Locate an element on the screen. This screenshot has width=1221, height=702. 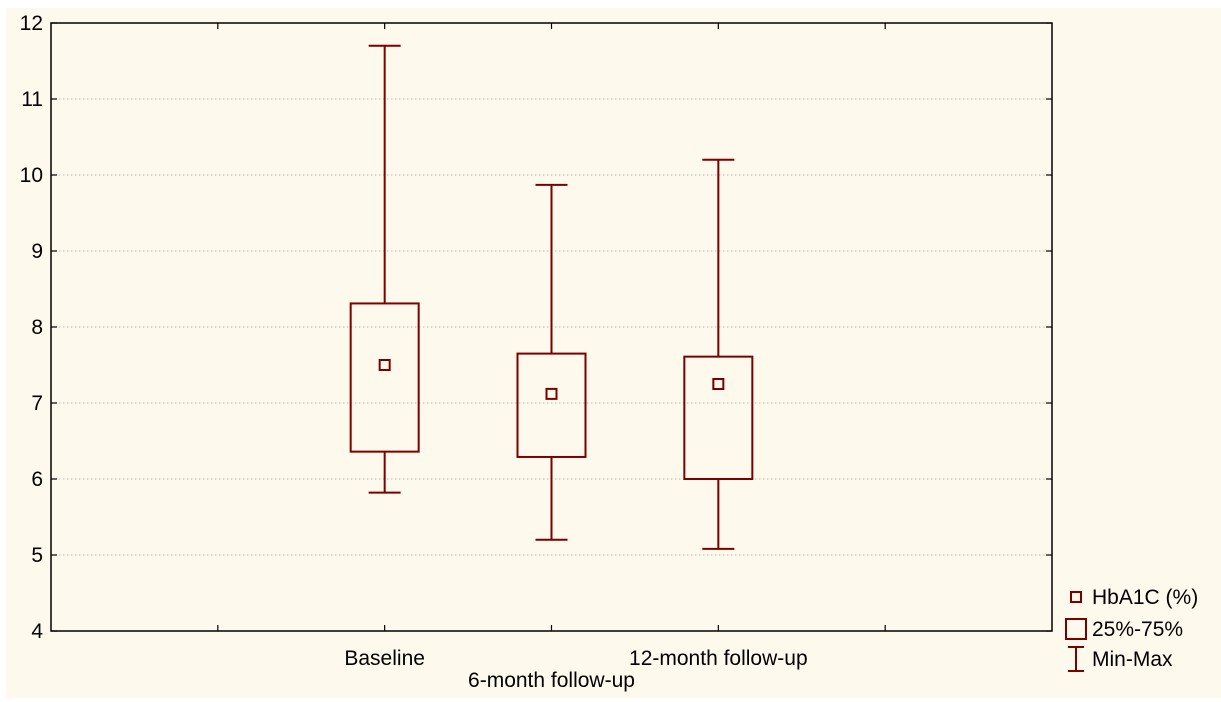
legend-median-icon is located at coordinates (1076, 597).